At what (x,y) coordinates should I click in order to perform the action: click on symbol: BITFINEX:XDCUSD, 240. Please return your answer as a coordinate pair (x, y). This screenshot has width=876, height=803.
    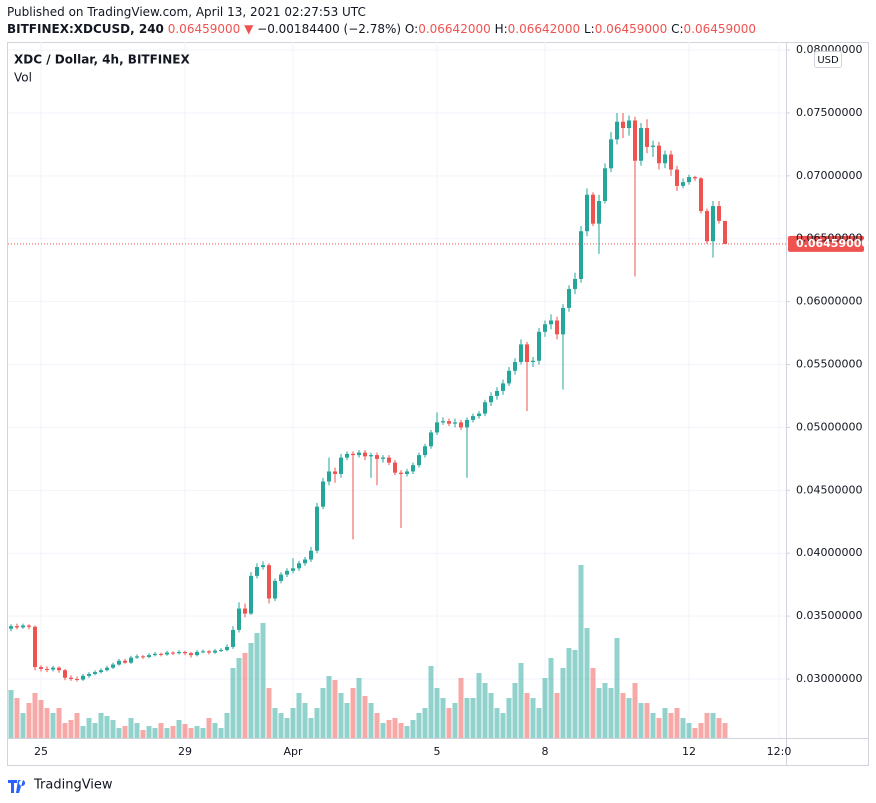
    Looking at the image, I should click on (85, 29).